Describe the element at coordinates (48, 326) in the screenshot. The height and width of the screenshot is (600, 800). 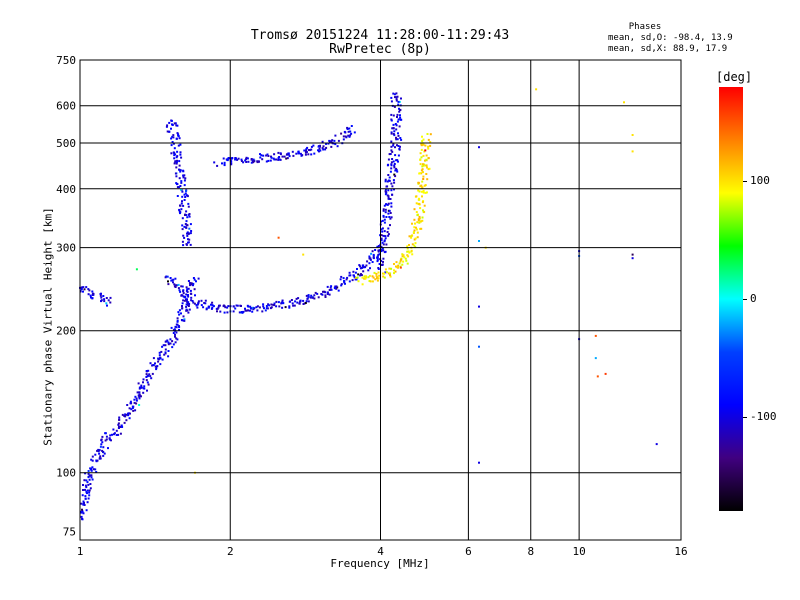
I see `y-axis-label: Stationary phase Virtual Height [km]` at that location.